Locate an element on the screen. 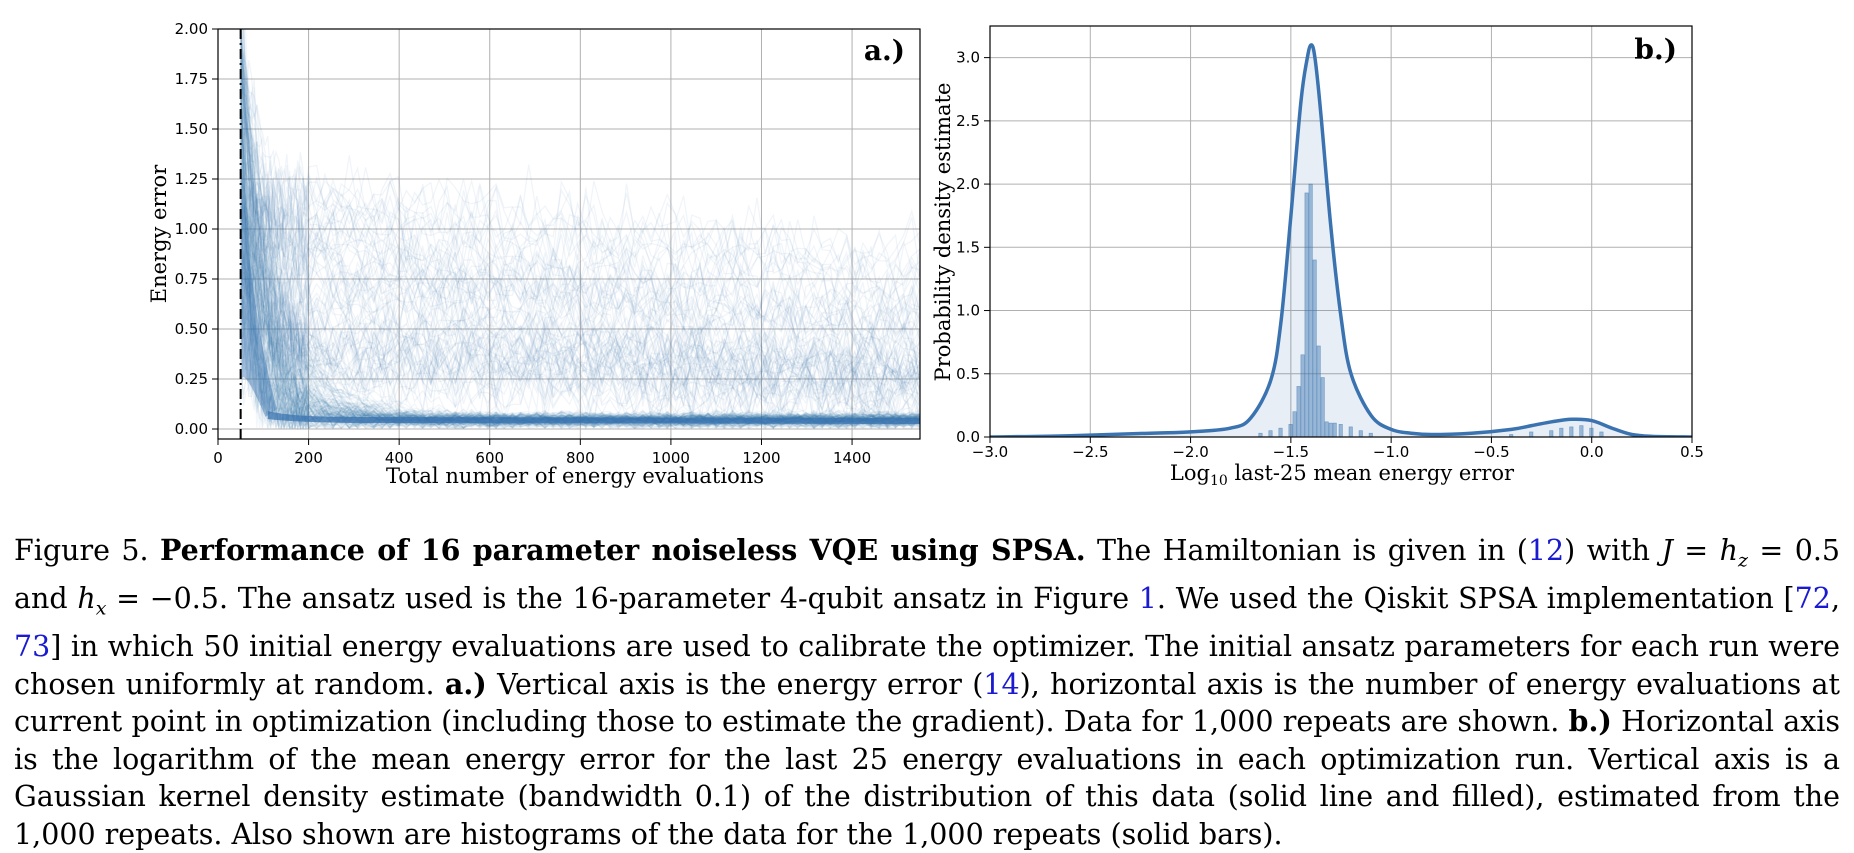  figure-ref-1: 1 is located at coordinates (1147, 599).